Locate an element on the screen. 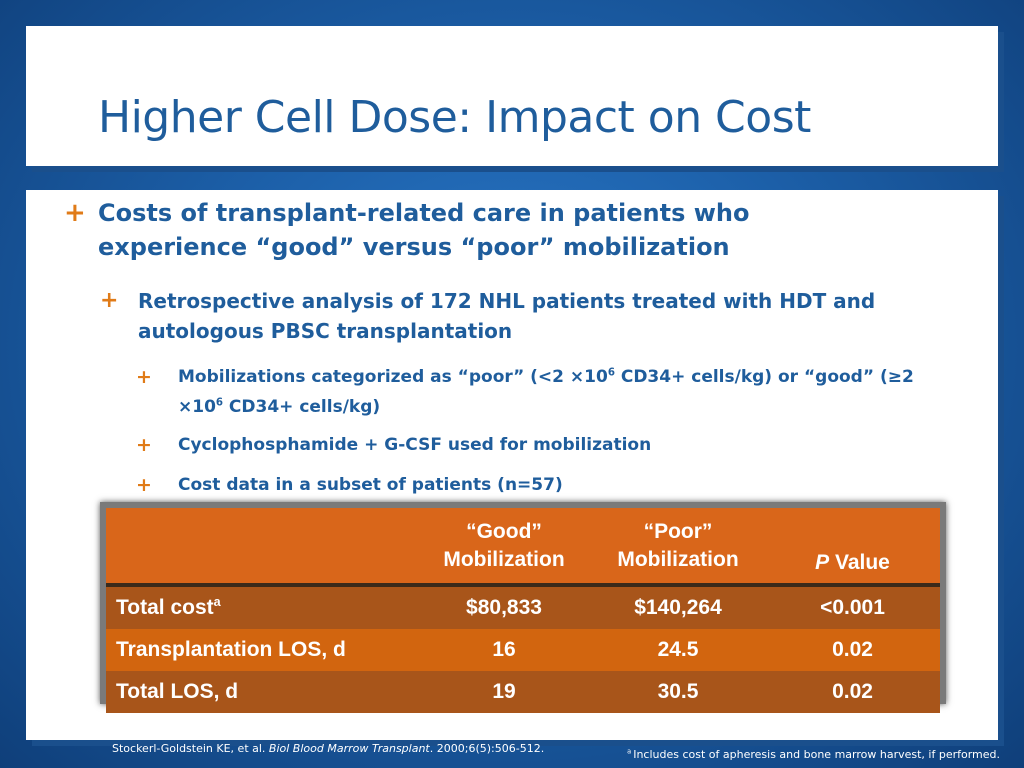 The height and width of the screenshot is (768, 1024). row-label: Total costa is located at coordinates (261, 607).